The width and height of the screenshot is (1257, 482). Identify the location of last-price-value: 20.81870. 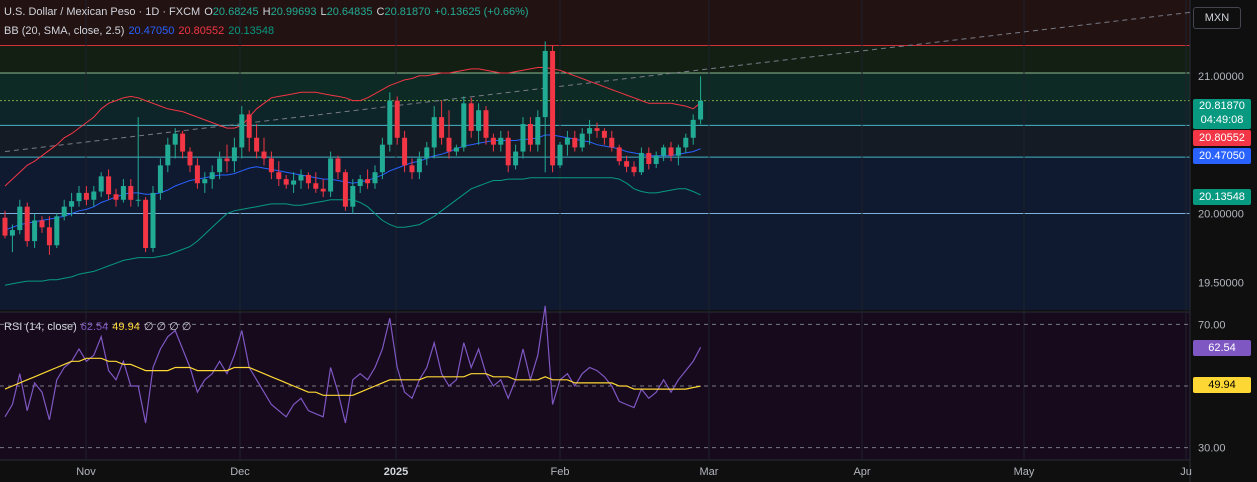
(1222, 106).